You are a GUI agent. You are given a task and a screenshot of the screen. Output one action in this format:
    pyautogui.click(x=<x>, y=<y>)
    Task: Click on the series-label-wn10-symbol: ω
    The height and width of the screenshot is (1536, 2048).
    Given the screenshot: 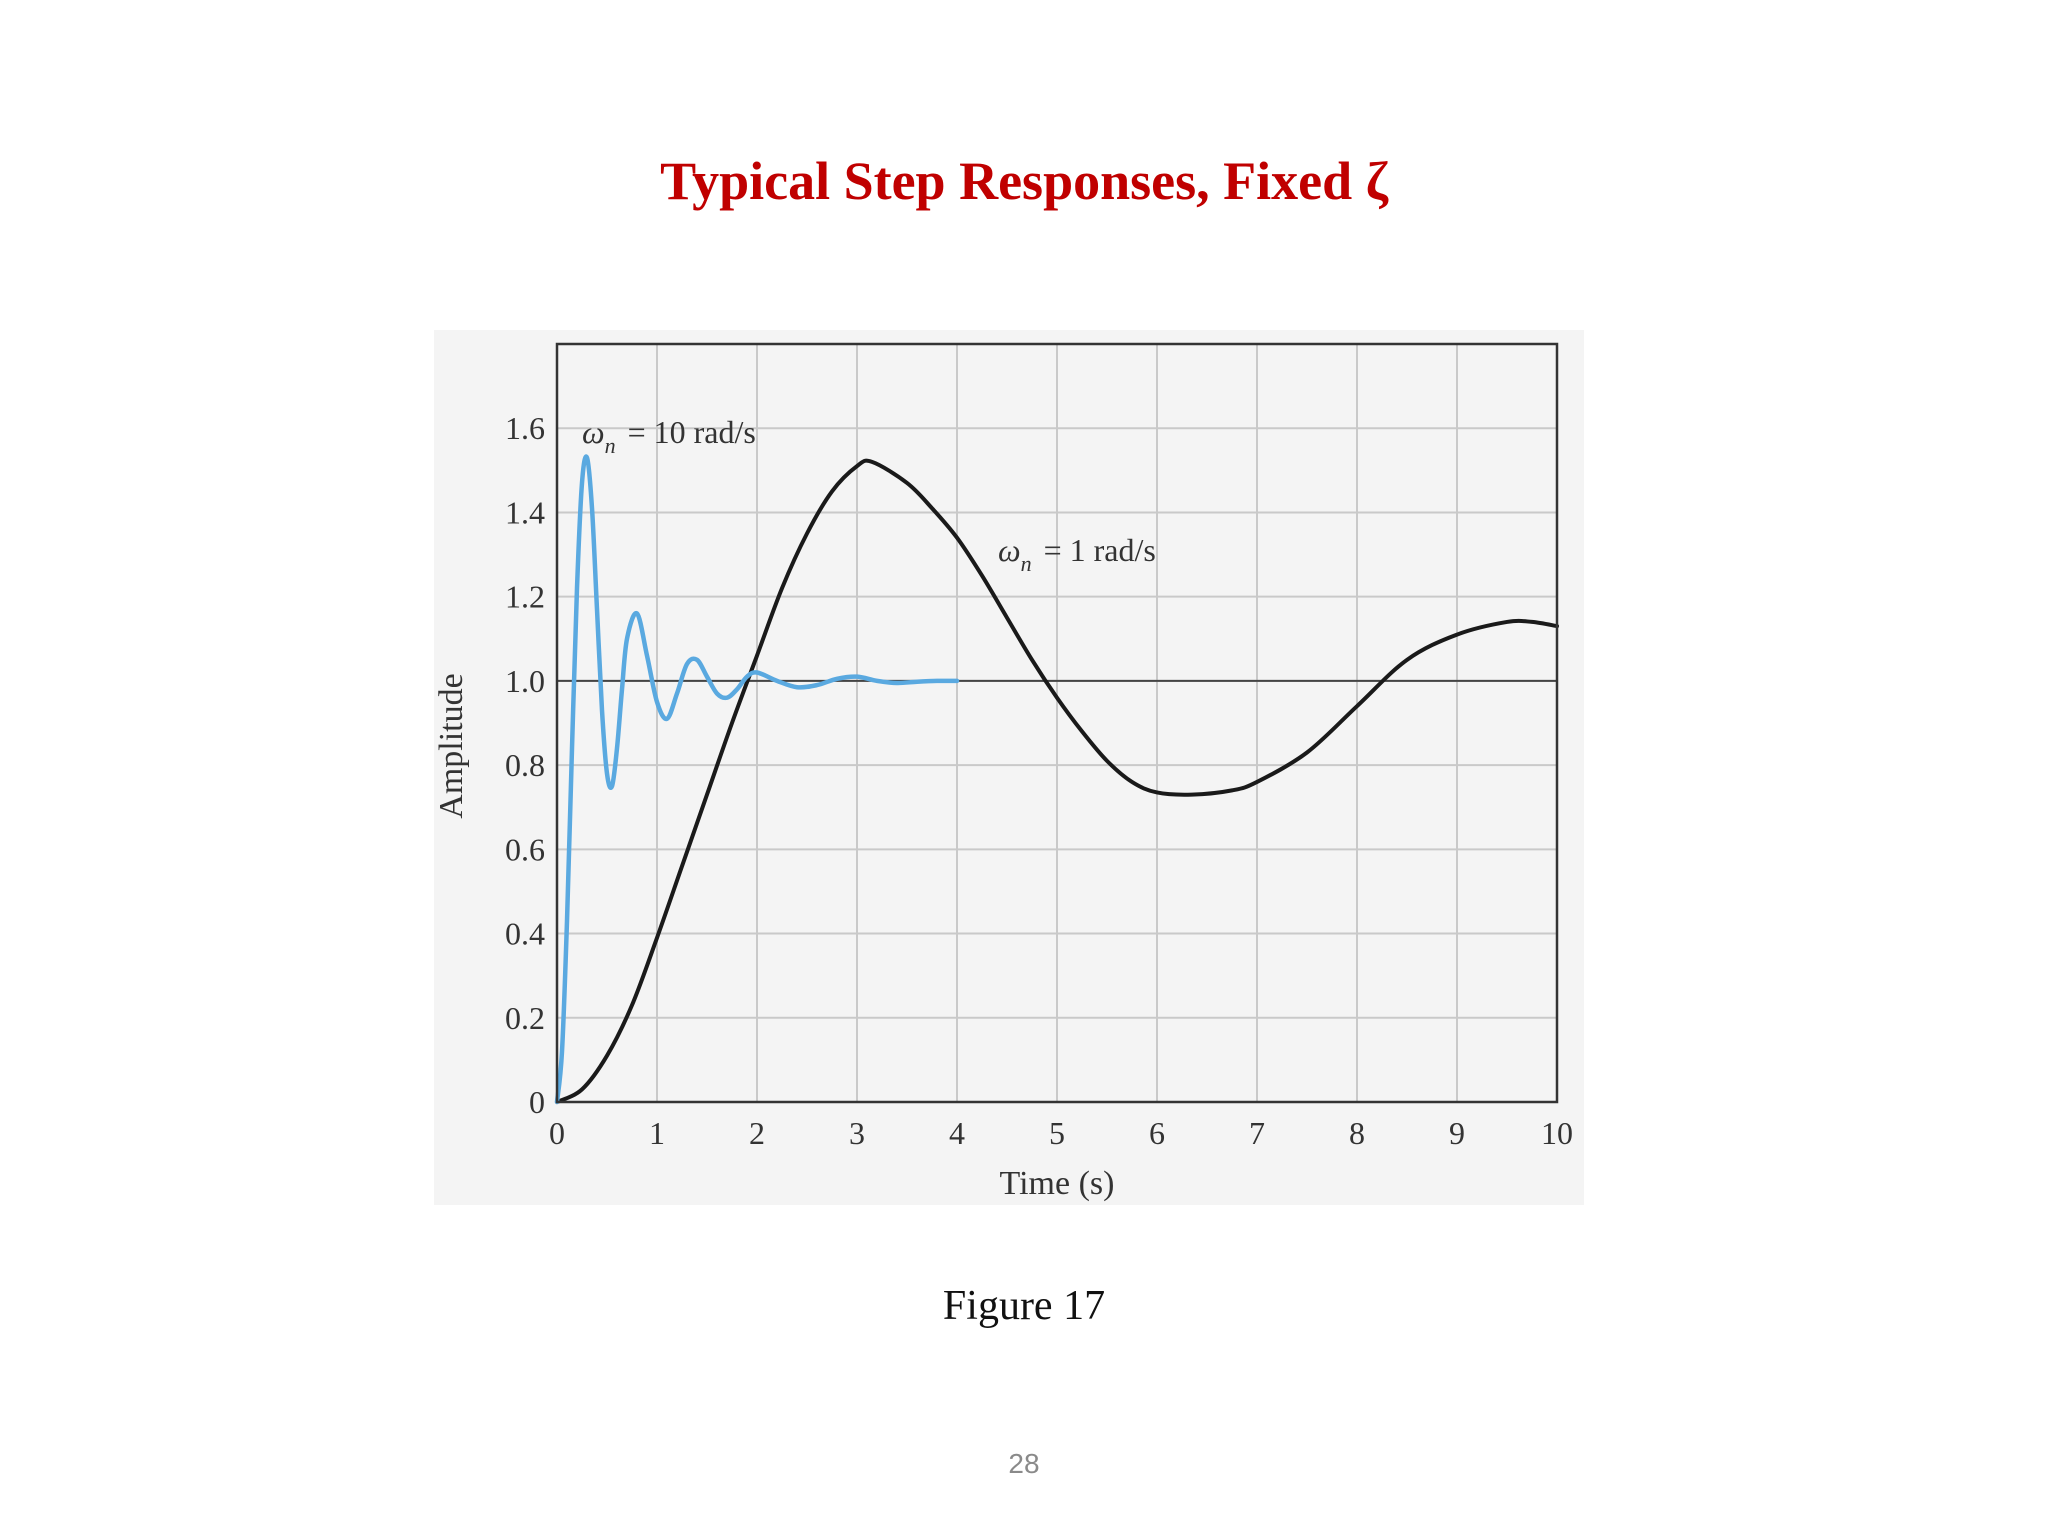 What is the action you would take?
    pyautogui.click(x=593, y=432)
    